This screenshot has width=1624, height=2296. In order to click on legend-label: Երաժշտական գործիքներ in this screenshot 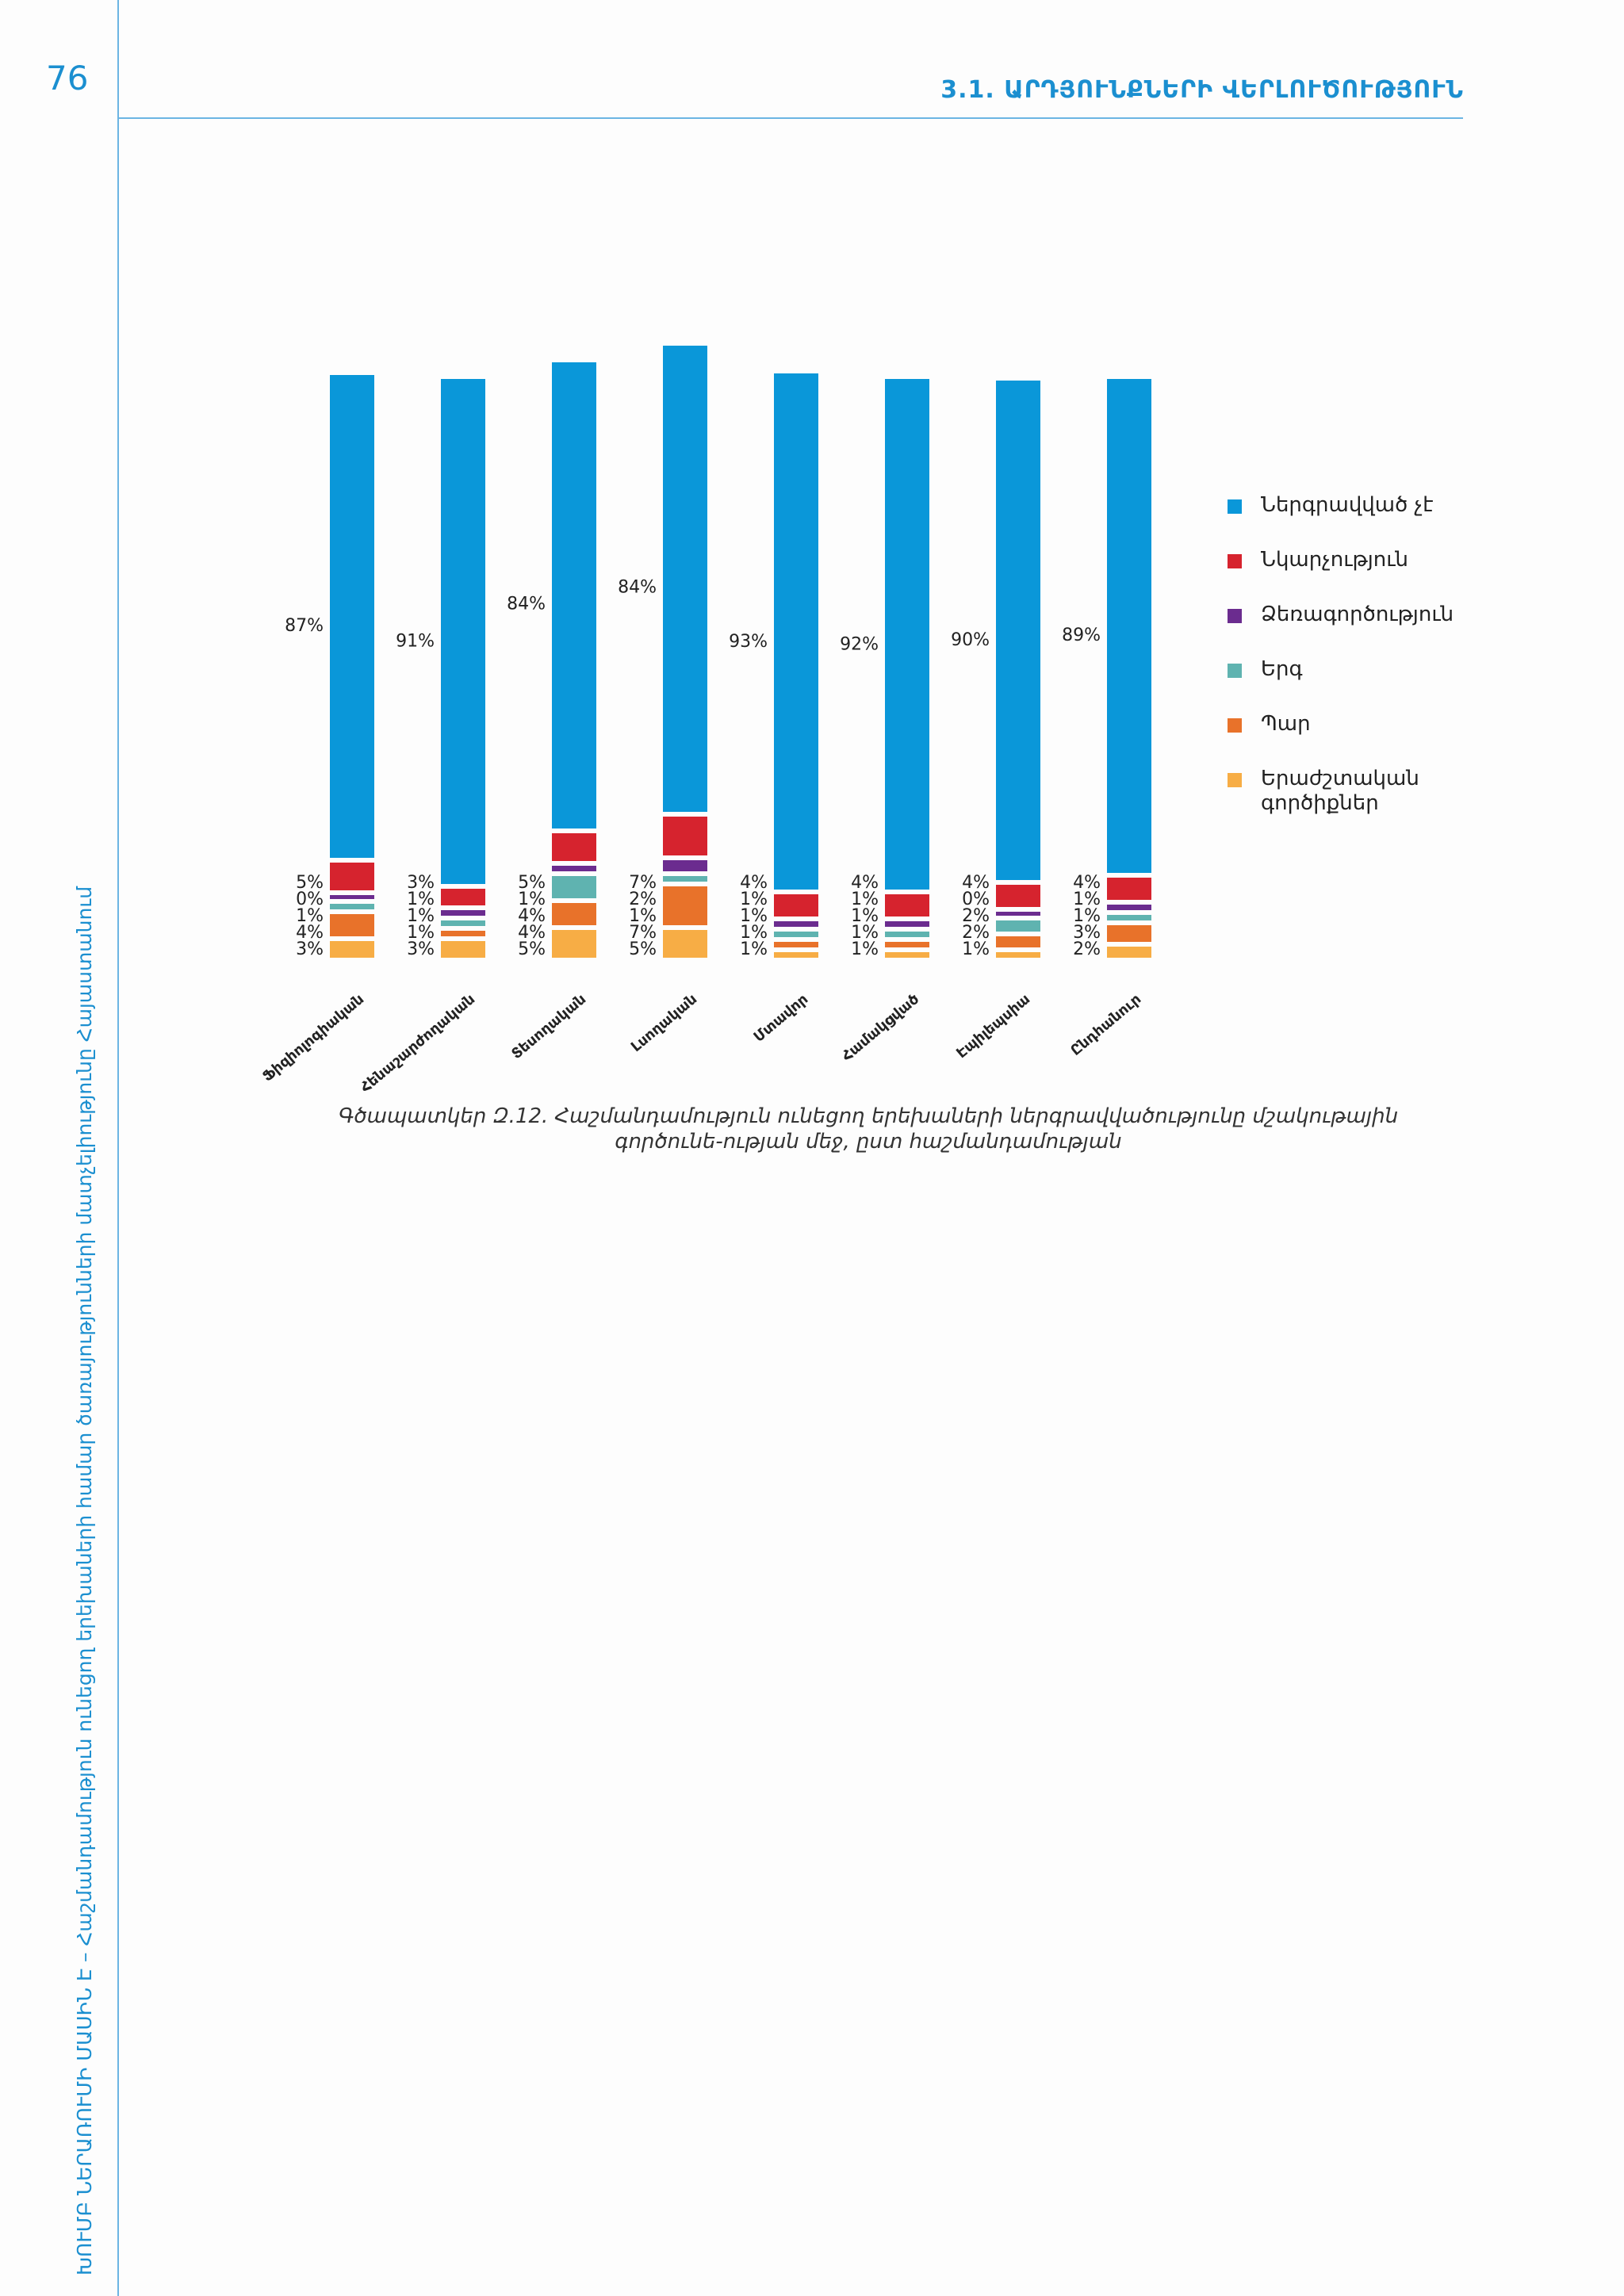, I will do `click(1340, 791)`.